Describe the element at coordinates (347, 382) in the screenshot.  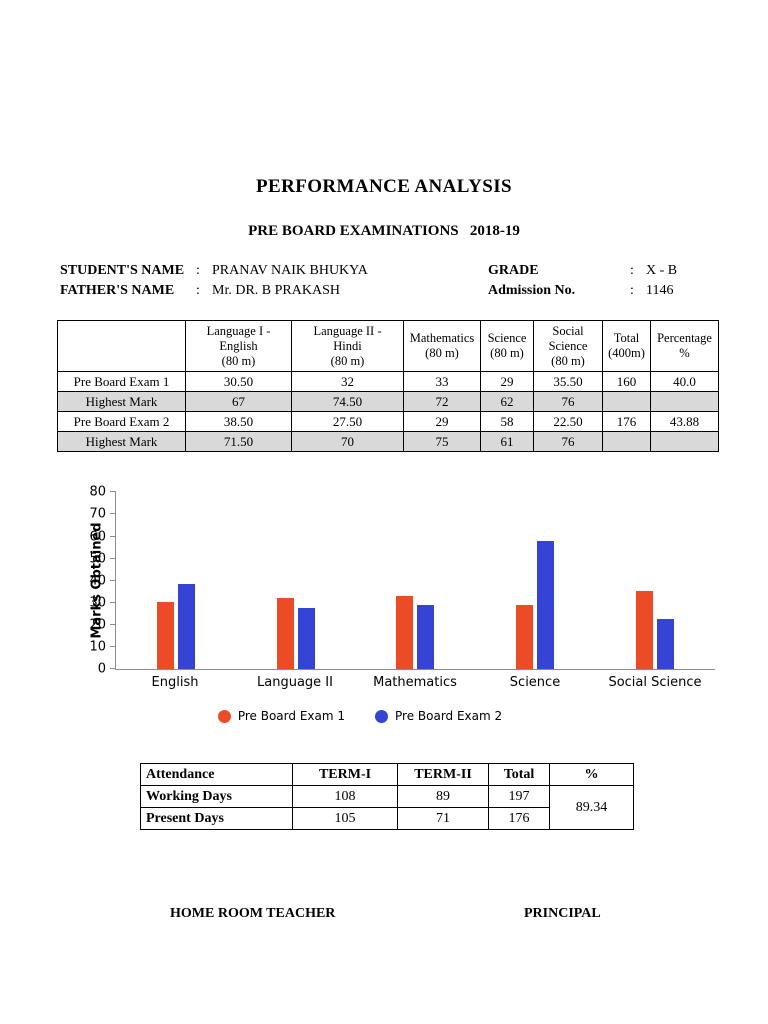
I see `marks-cell: 32` at that location.